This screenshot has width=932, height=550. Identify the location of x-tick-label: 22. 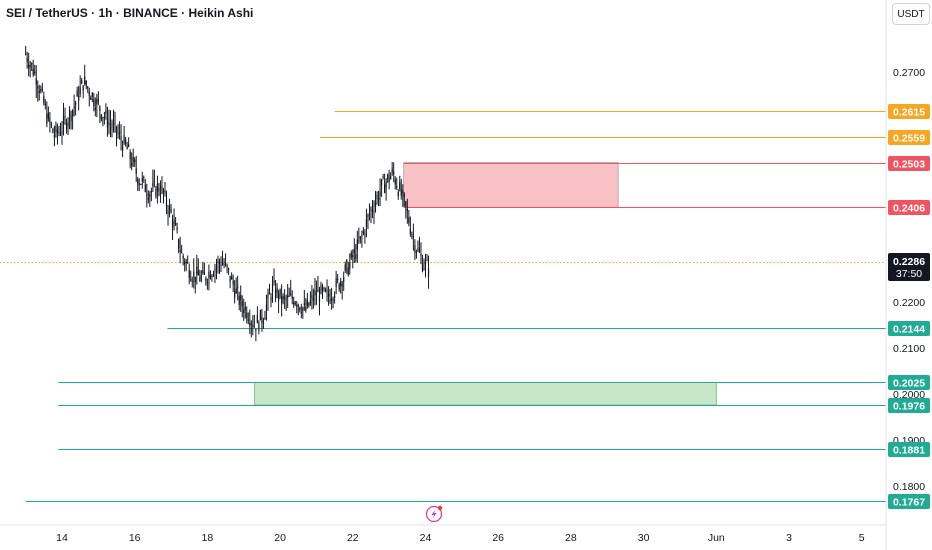
(353, 538).